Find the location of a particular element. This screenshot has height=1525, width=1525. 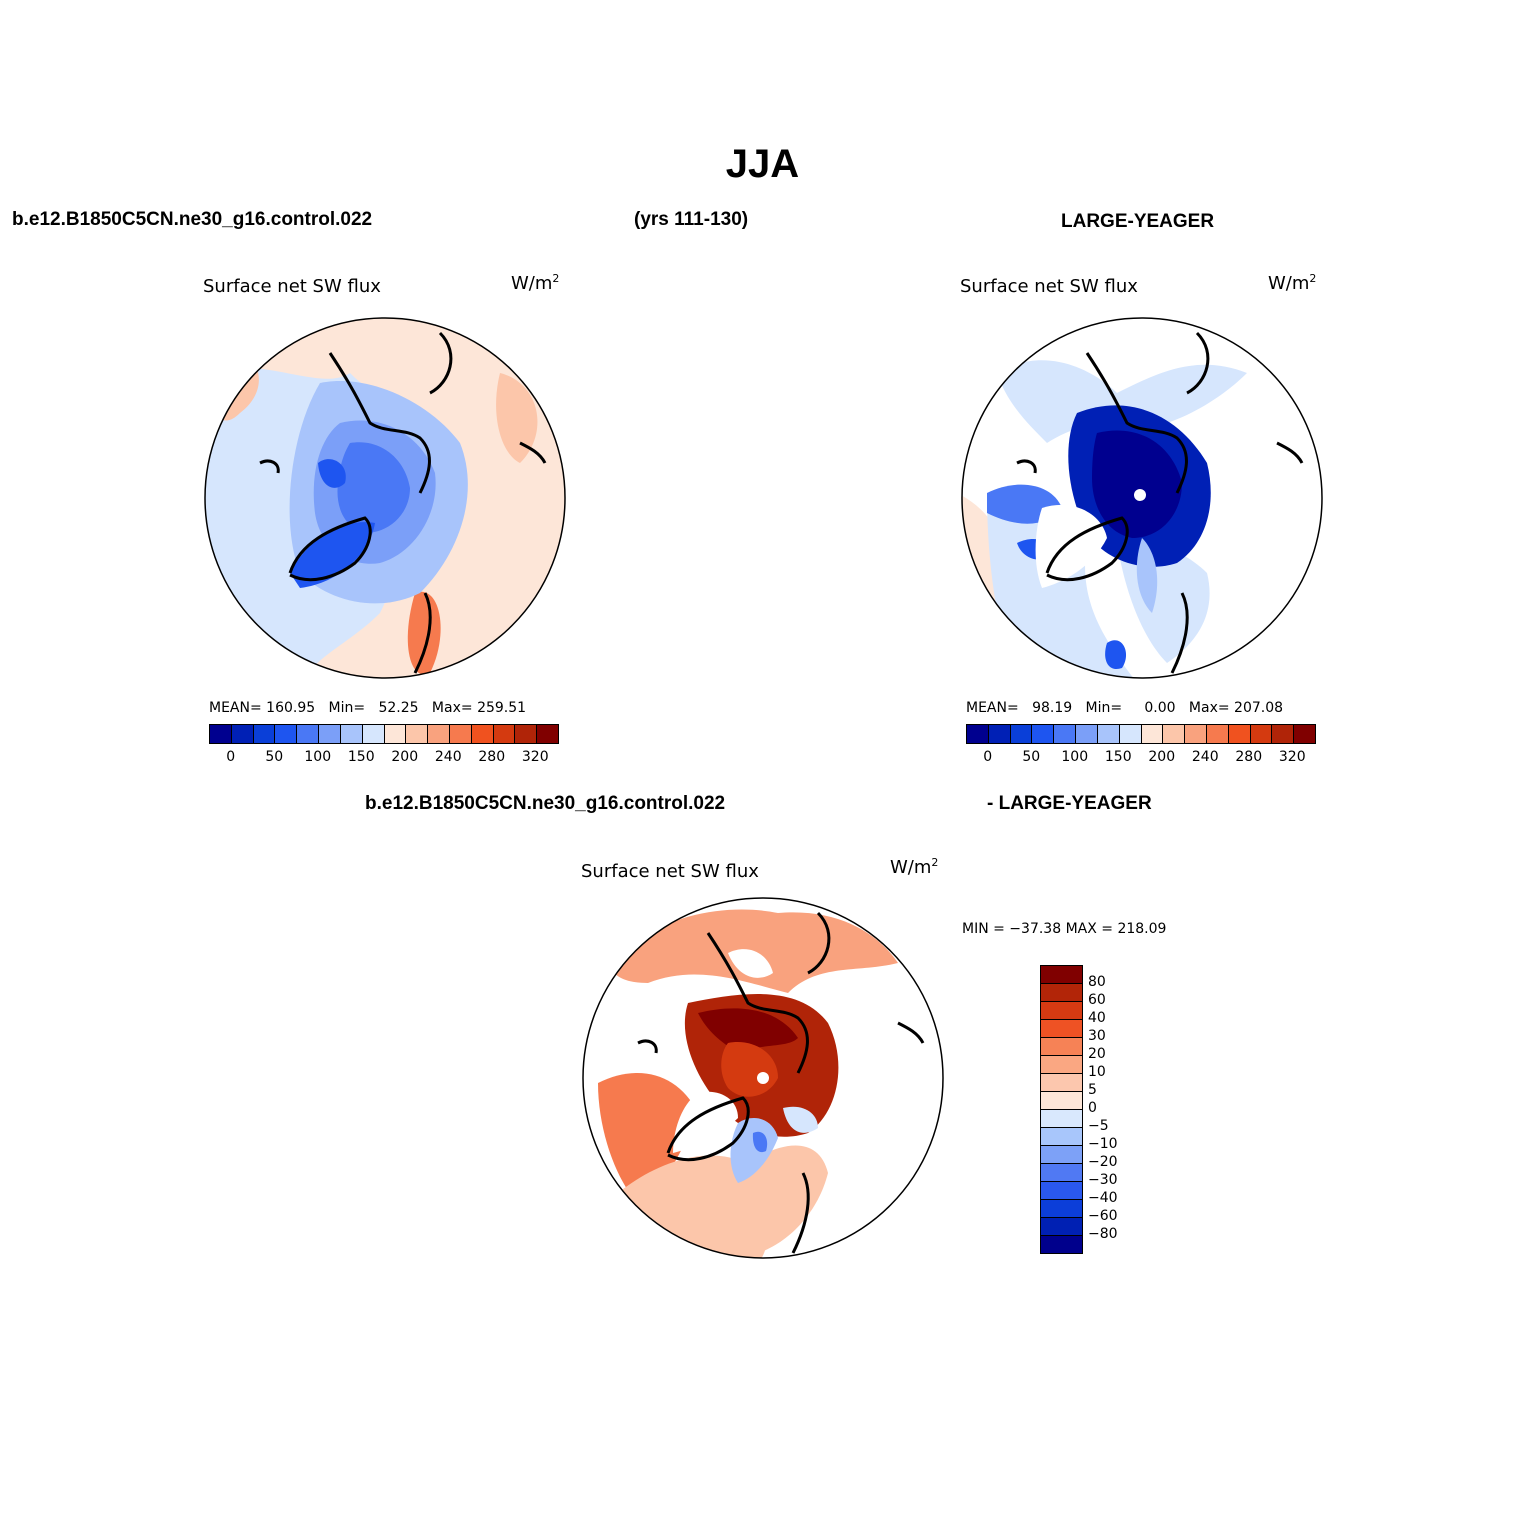

panel1-colorbar-label: 320 is located at coordinates (535, 757).